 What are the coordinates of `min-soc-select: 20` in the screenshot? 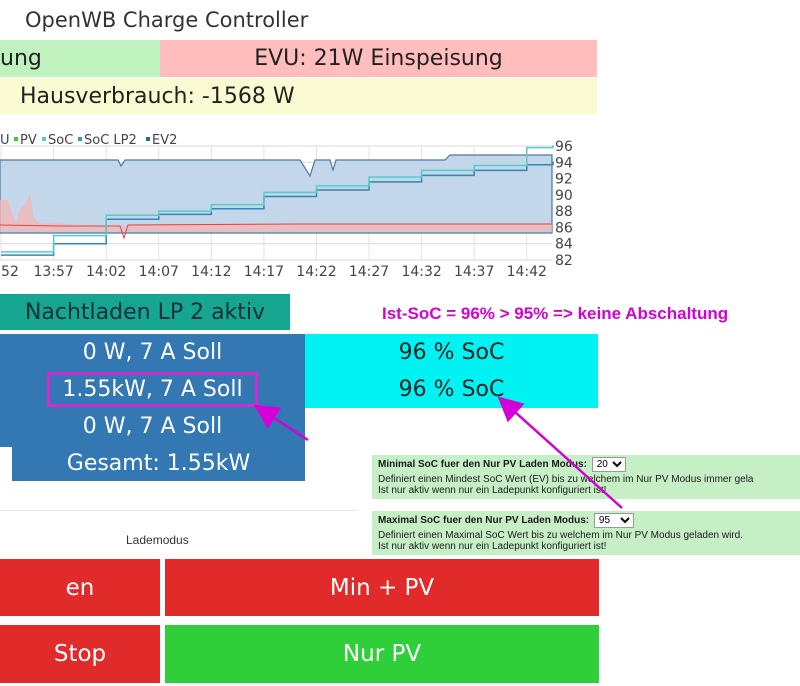 It's located at (608, 464).